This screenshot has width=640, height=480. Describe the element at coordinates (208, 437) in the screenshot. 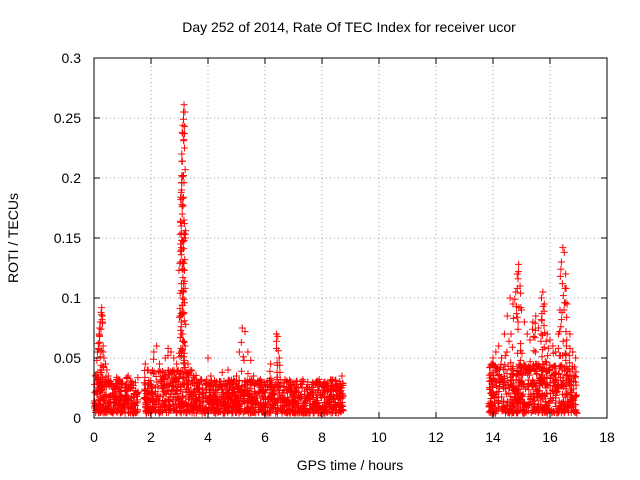

I see `x-tick-label: 4` at that location.